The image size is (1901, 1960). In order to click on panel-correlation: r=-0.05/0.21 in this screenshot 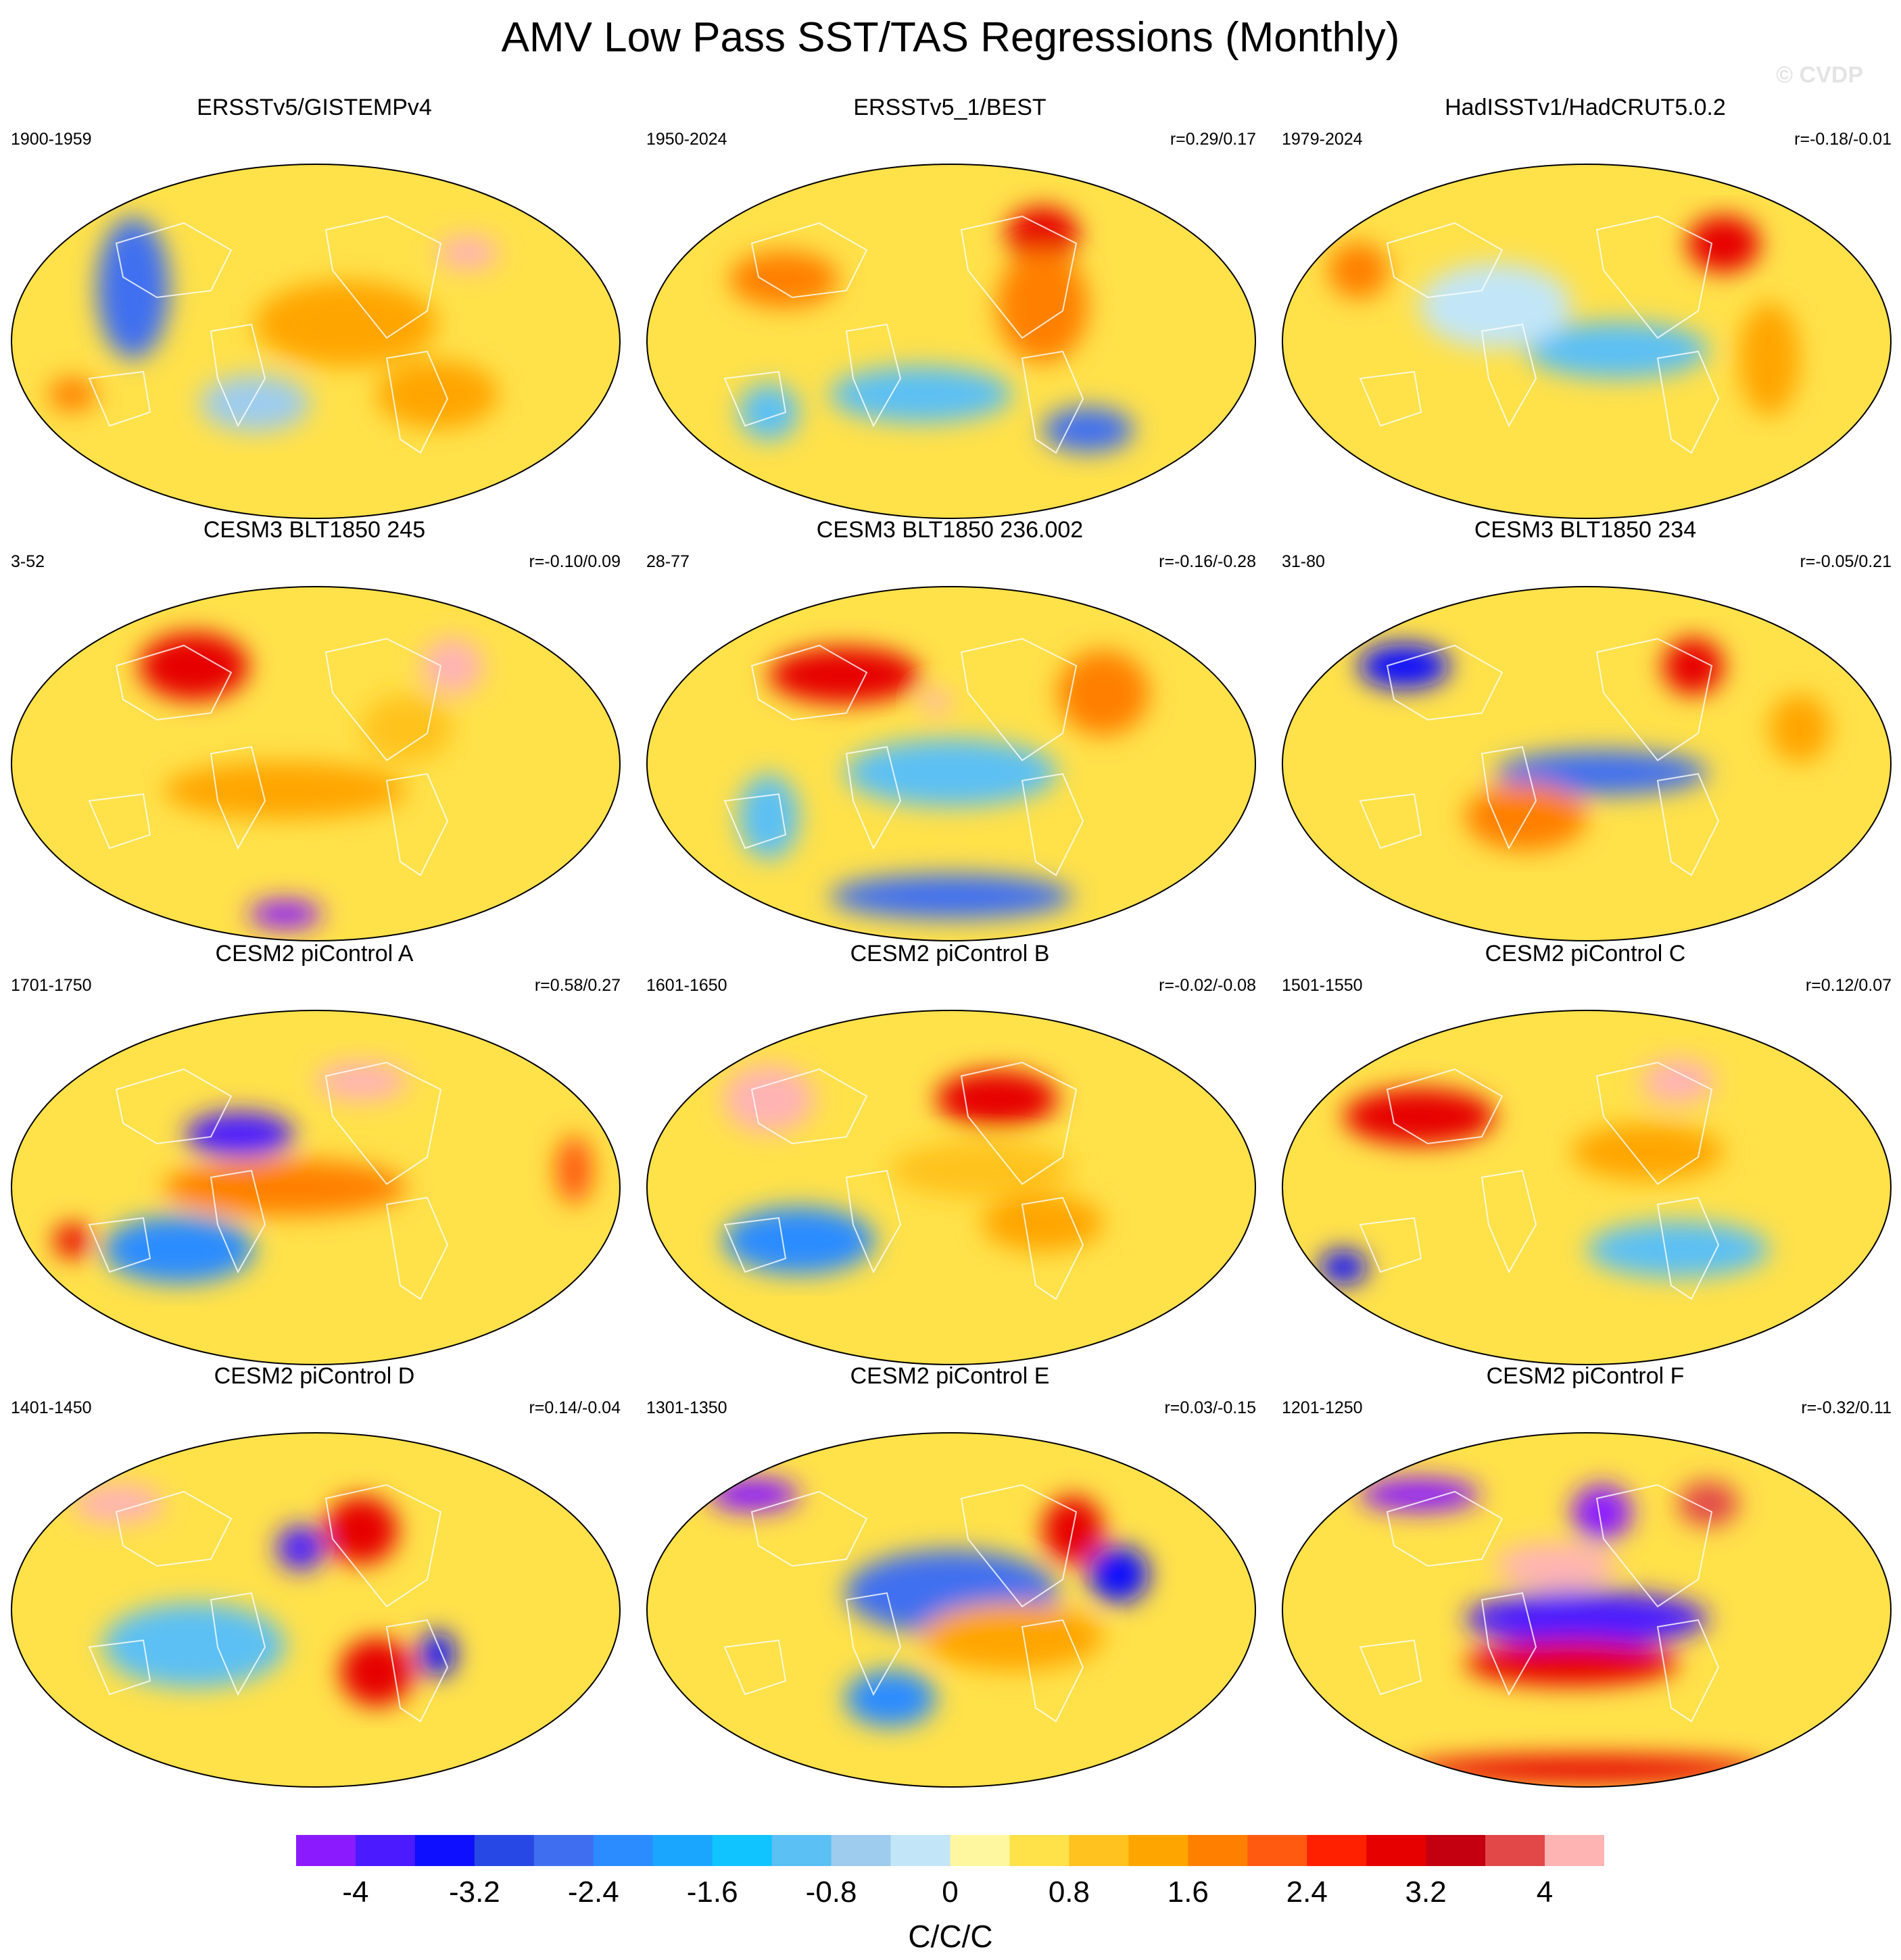, I will do `click(1846, 561)`.